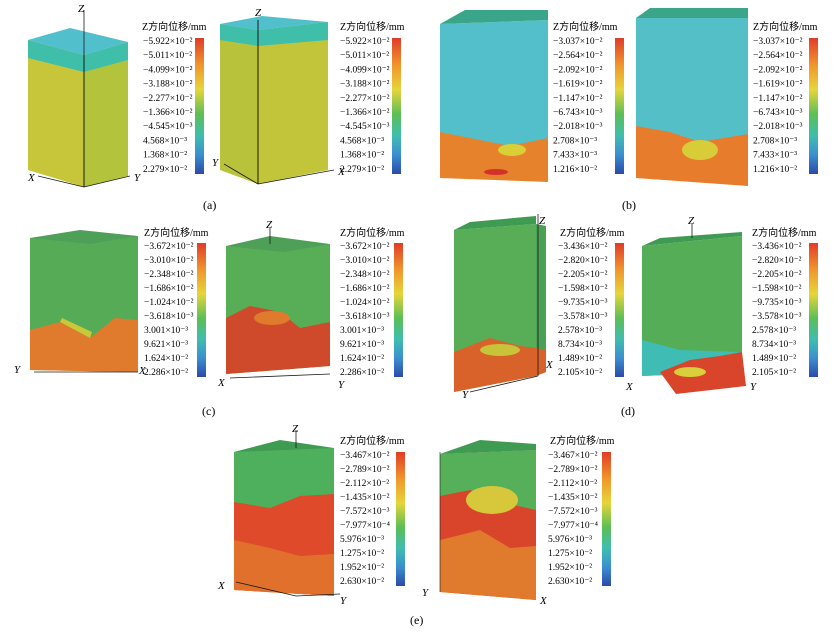 The height and width of the screenshot is (639, 838). I want to click on legend-tick-label: −2.348×10⁻², so click(365, 275).